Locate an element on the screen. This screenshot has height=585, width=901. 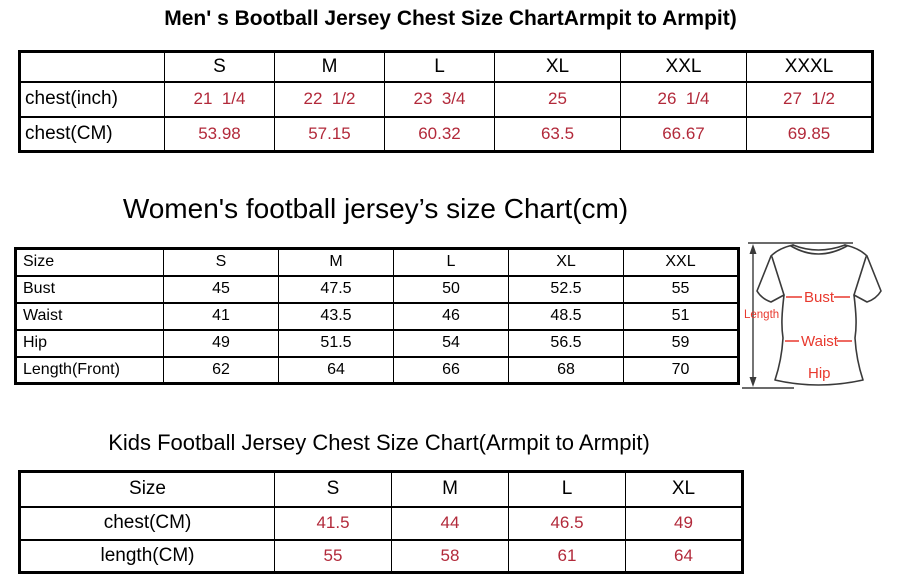
table-row: Bust 45 47.5 50 52.5 55 is located at coordinates (377, 289).